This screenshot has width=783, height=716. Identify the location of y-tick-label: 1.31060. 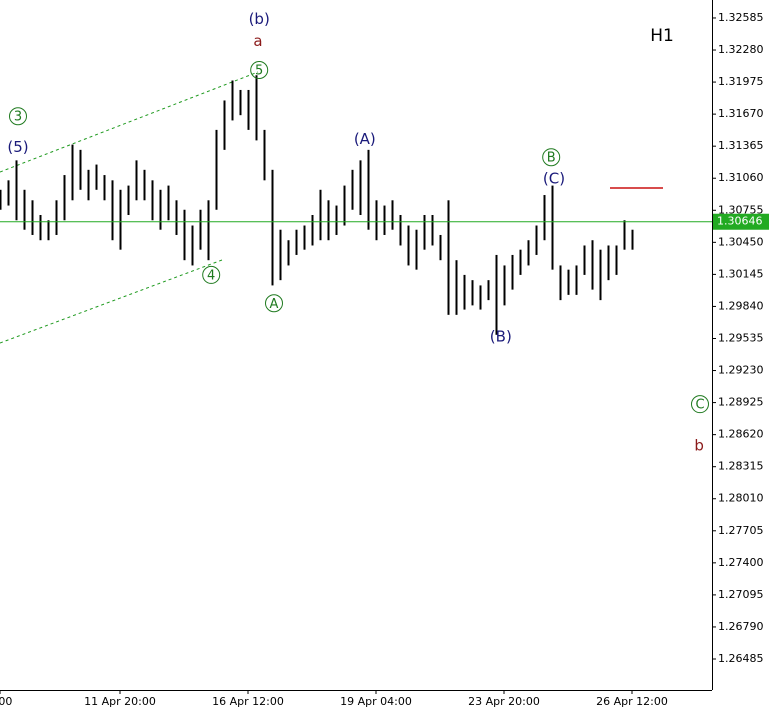
(741, 177).